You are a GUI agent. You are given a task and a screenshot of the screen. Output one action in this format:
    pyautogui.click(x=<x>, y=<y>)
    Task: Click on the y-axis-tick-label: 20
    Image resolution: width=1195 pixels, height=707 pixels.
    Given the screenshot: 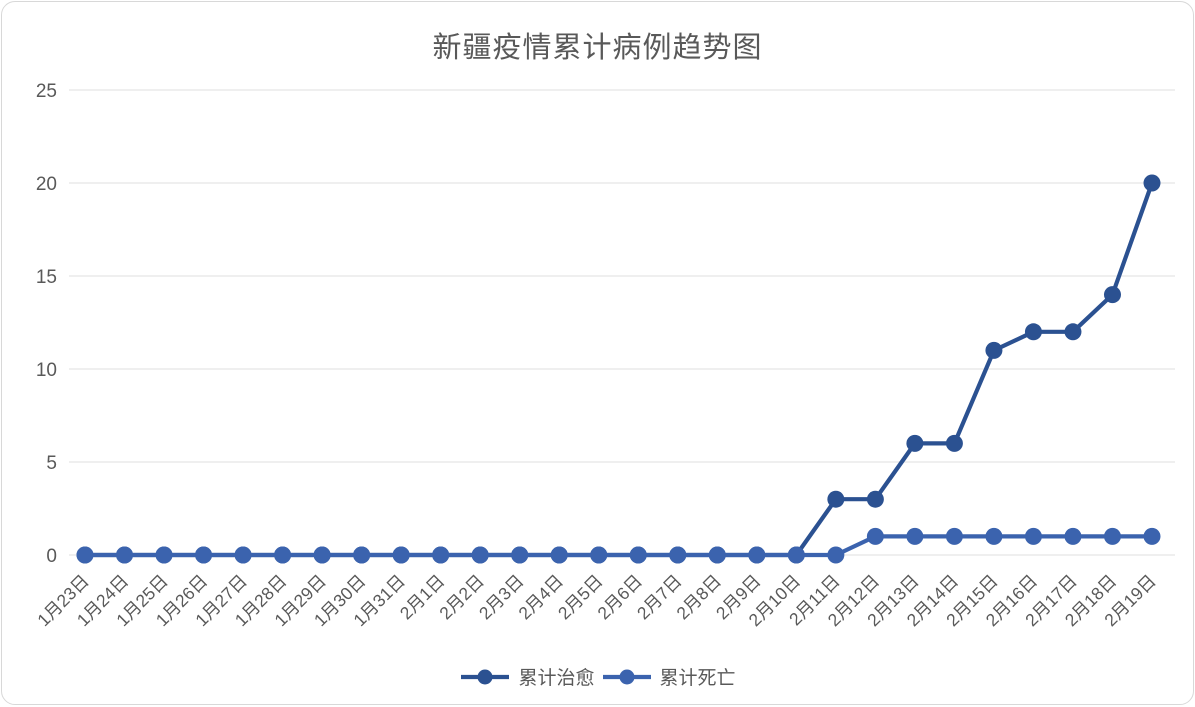 What is the action you would take?
    pyautogui.click(x=46, y=184)
    